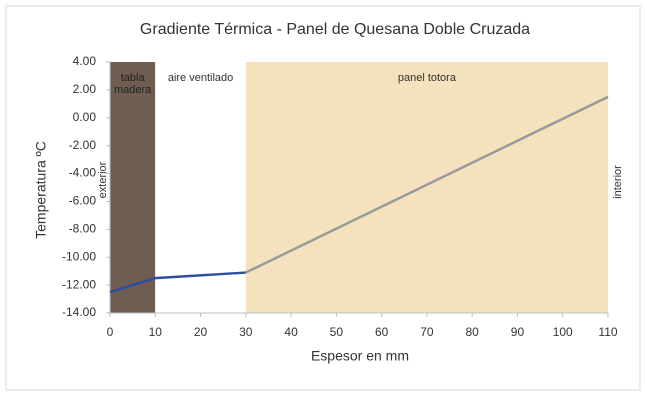 The width and height of the screenshot is (647, 400). I want to click on x-tick-label: 100, so click(563, 332).